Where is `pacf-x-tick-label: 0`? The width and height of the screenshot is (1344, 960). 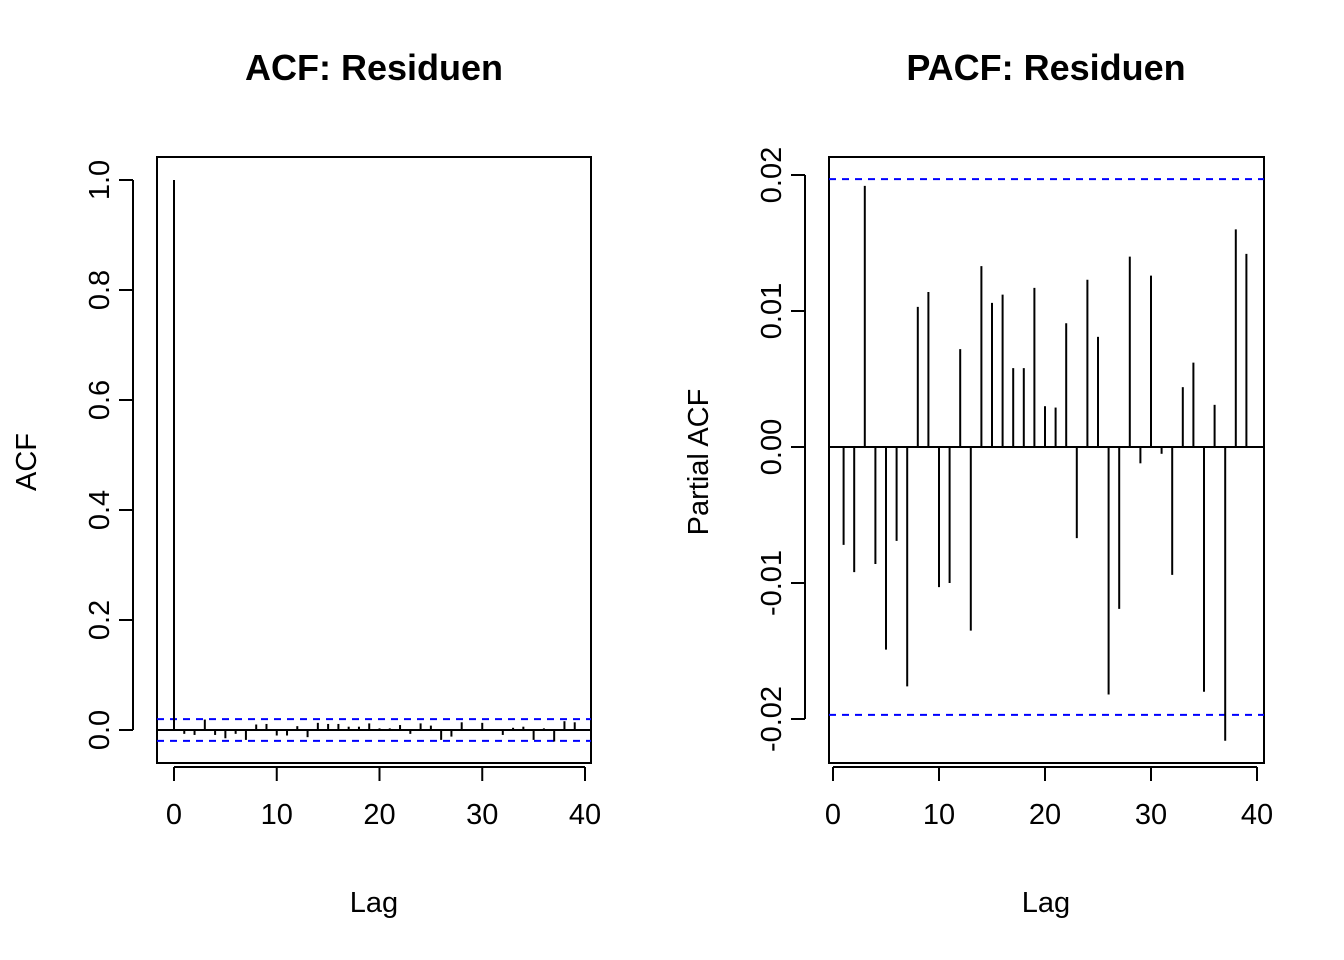
pacf-x-tick-label: 0 is located at coordinates (833, 815).